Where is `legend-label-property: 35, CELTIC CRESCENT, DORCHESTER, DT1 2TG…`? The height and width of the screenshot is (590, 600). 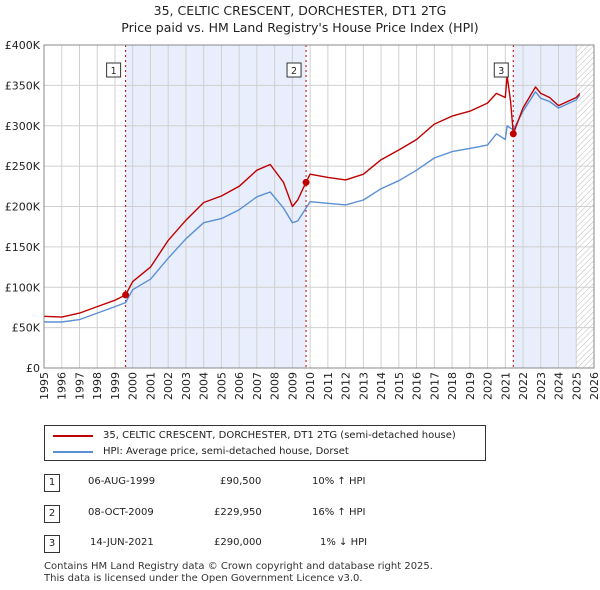
legend-label-property: 35, CELTIC CRESCENT, DORCHESTER, DT1 2TG… is located at coordinates (279, 435).